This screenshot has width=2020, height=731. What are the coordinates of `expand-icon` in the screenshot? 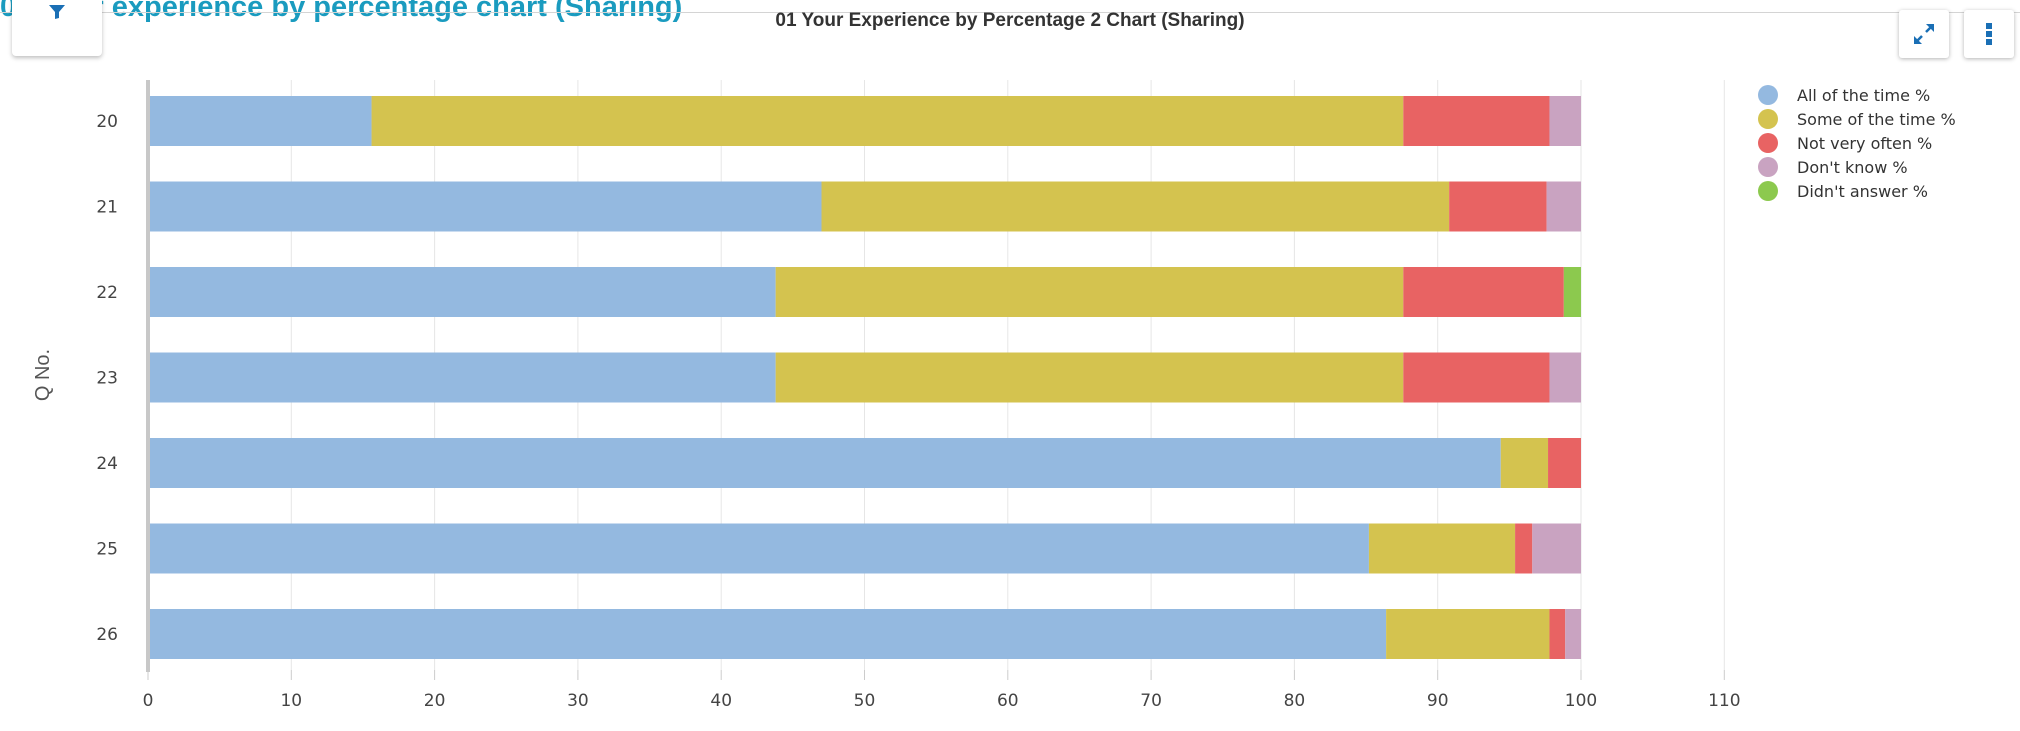 It's located at (1924, 34).